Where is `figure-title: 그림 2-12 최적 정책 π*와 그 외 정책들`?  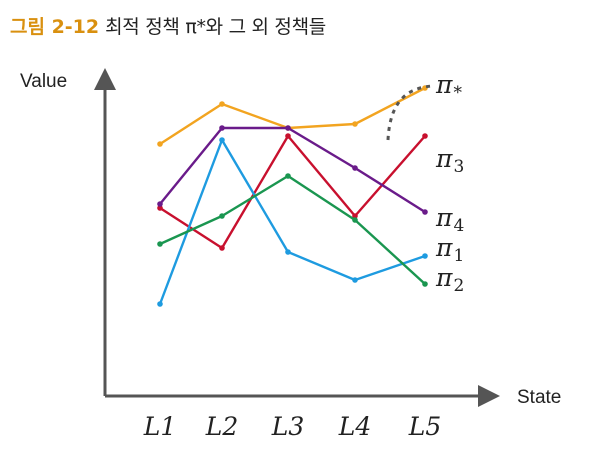 figure-title: 그림 2-12 최적 정책 π*와 그 외 정책들 is located at coordinates (168, 25).